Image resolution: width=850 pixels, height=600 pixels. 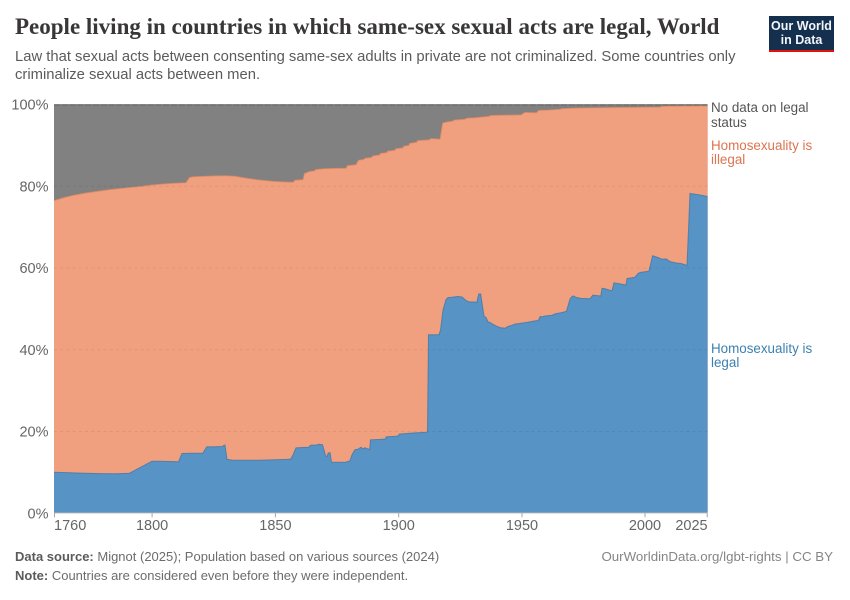 I want to click on svg-text: 1850, so click(x=275, y=526).